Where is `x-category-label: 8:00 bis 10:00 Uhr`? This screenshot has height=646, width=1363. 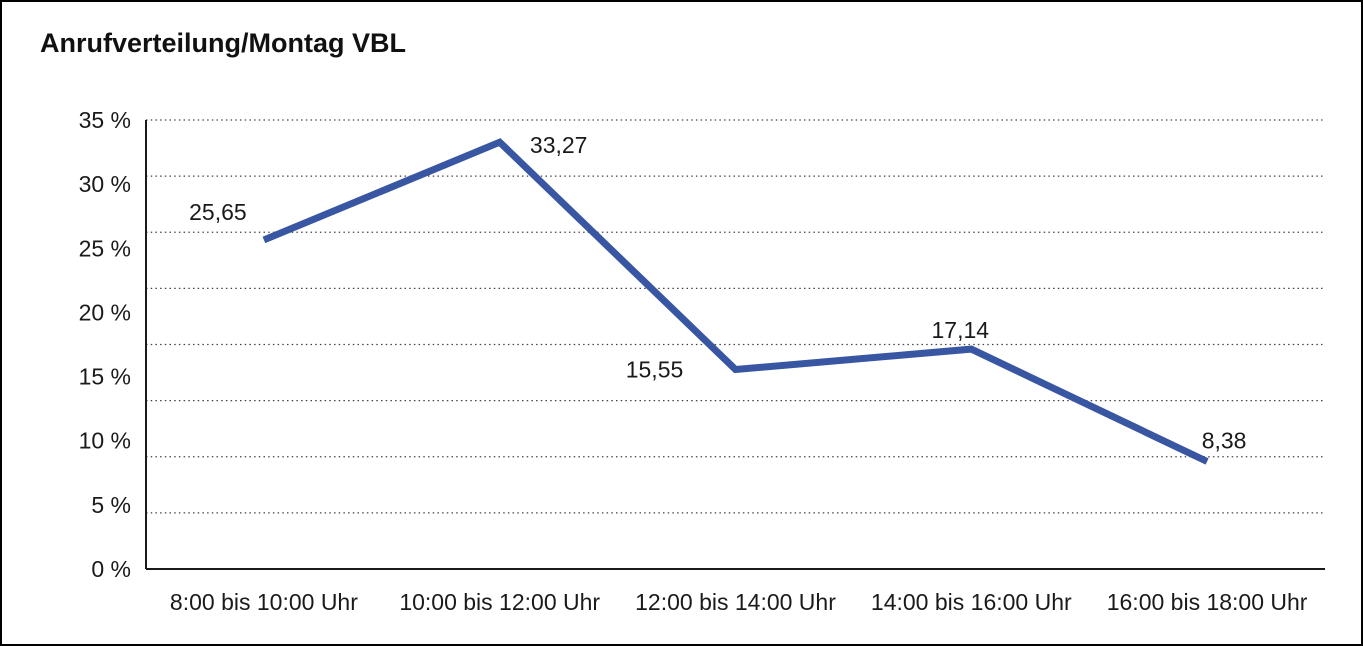 x-category-label: 8:00 bis 10:00 Uhr is located at coordinates (264, 602).